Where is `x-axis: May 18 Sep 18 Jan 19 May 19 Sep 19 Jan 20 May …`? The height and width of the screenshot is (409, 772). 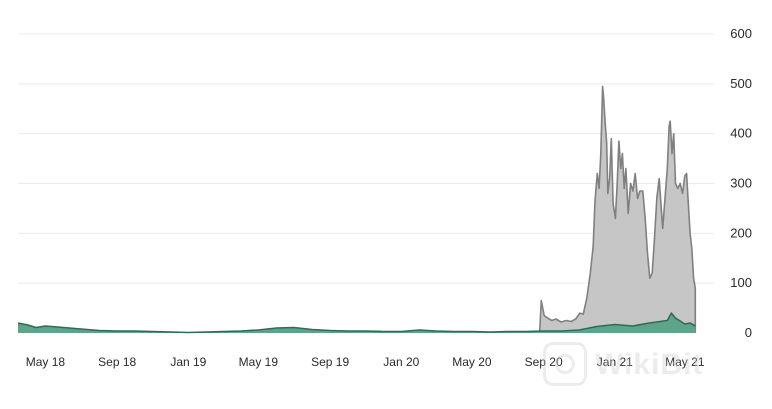 x-axis: May 18 Sep 18 Jan 19 May 19 Sep 19 Jan 20 May … is located at coordinates (365, 362).